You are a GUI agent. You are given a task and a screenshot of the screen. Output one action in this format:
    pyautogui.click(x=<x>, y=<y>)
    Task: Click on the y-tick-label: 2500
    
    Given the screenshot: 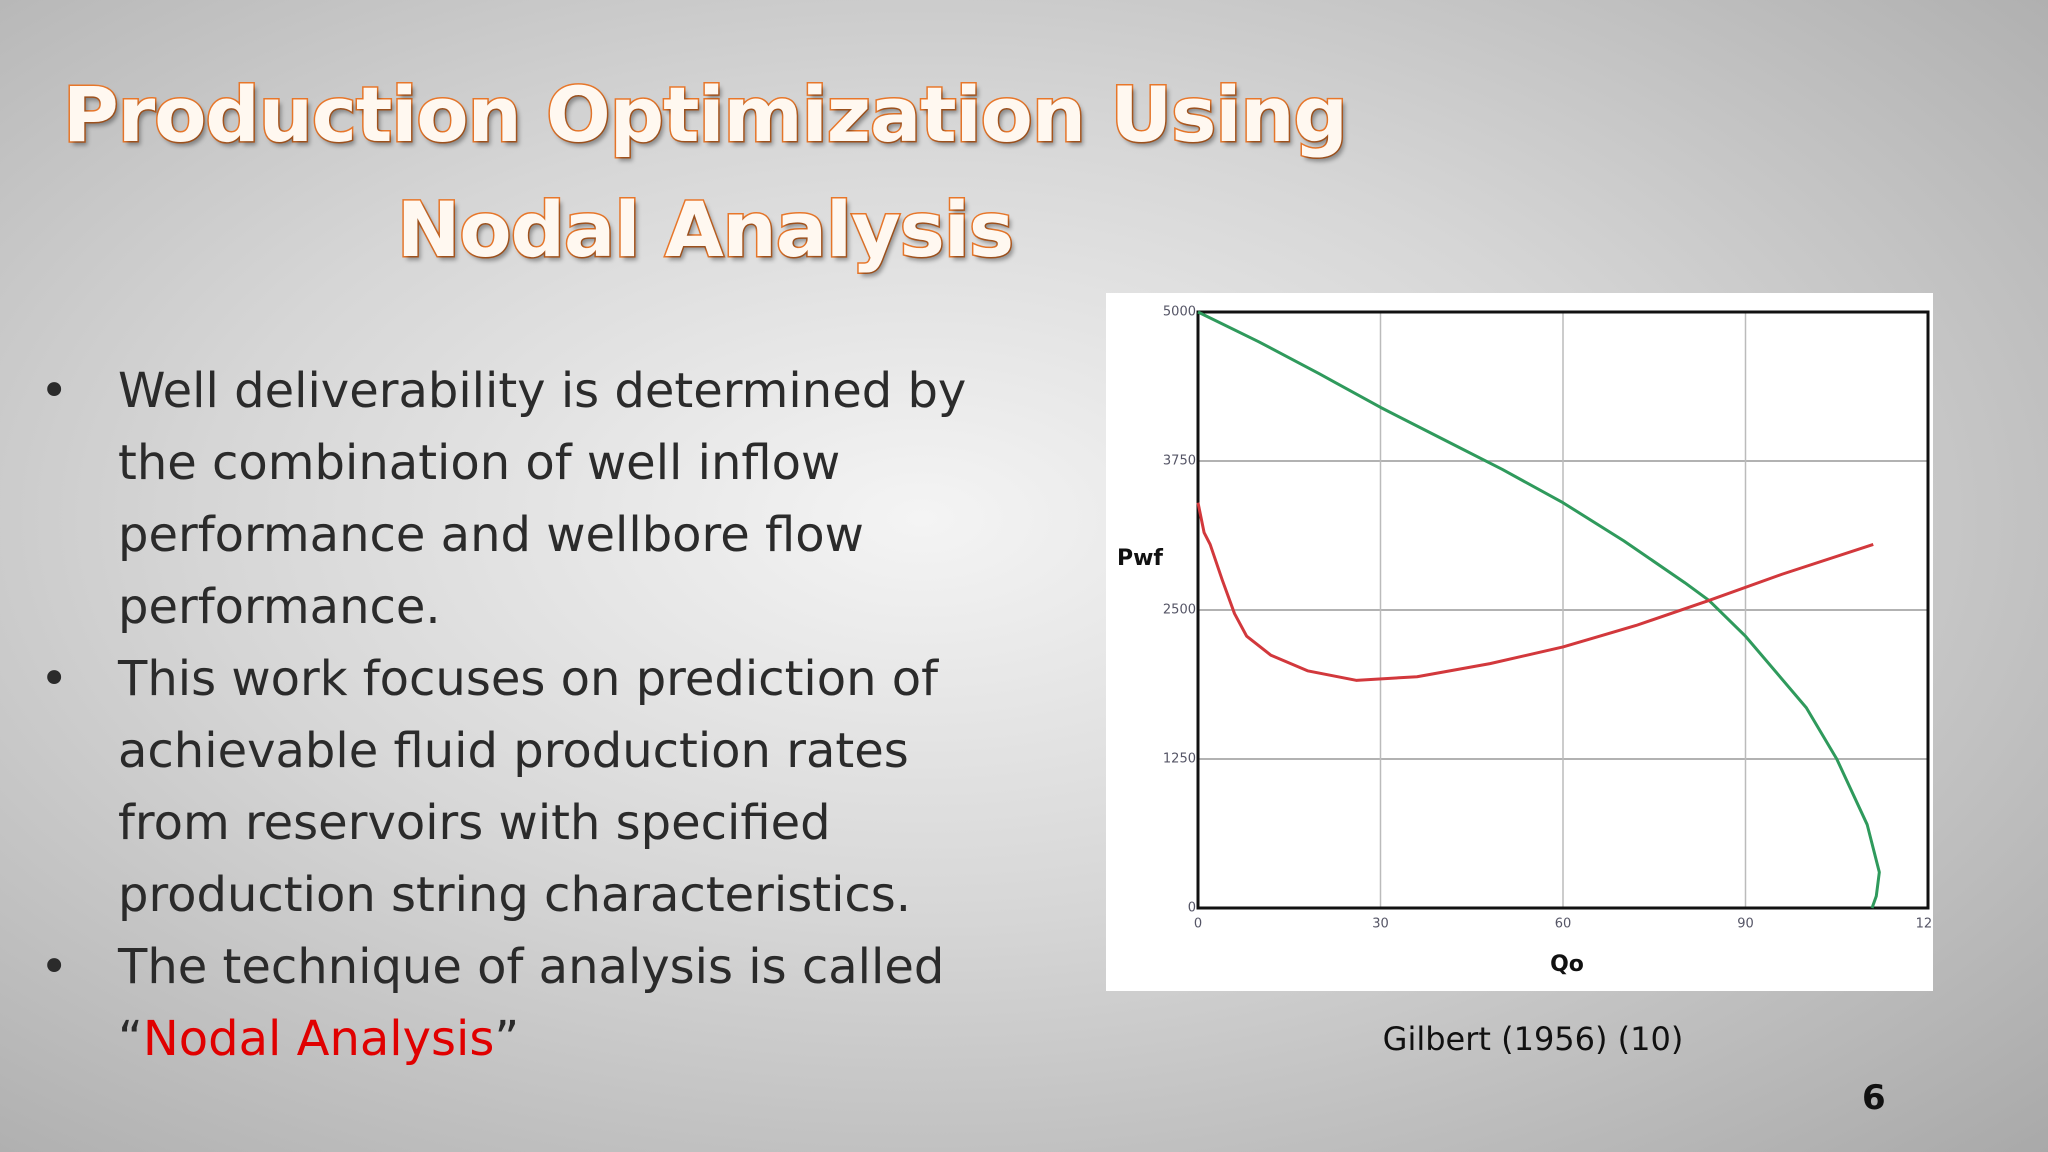 What is the action you would take?
    pyautogui.click(x=1179, y=610)
    